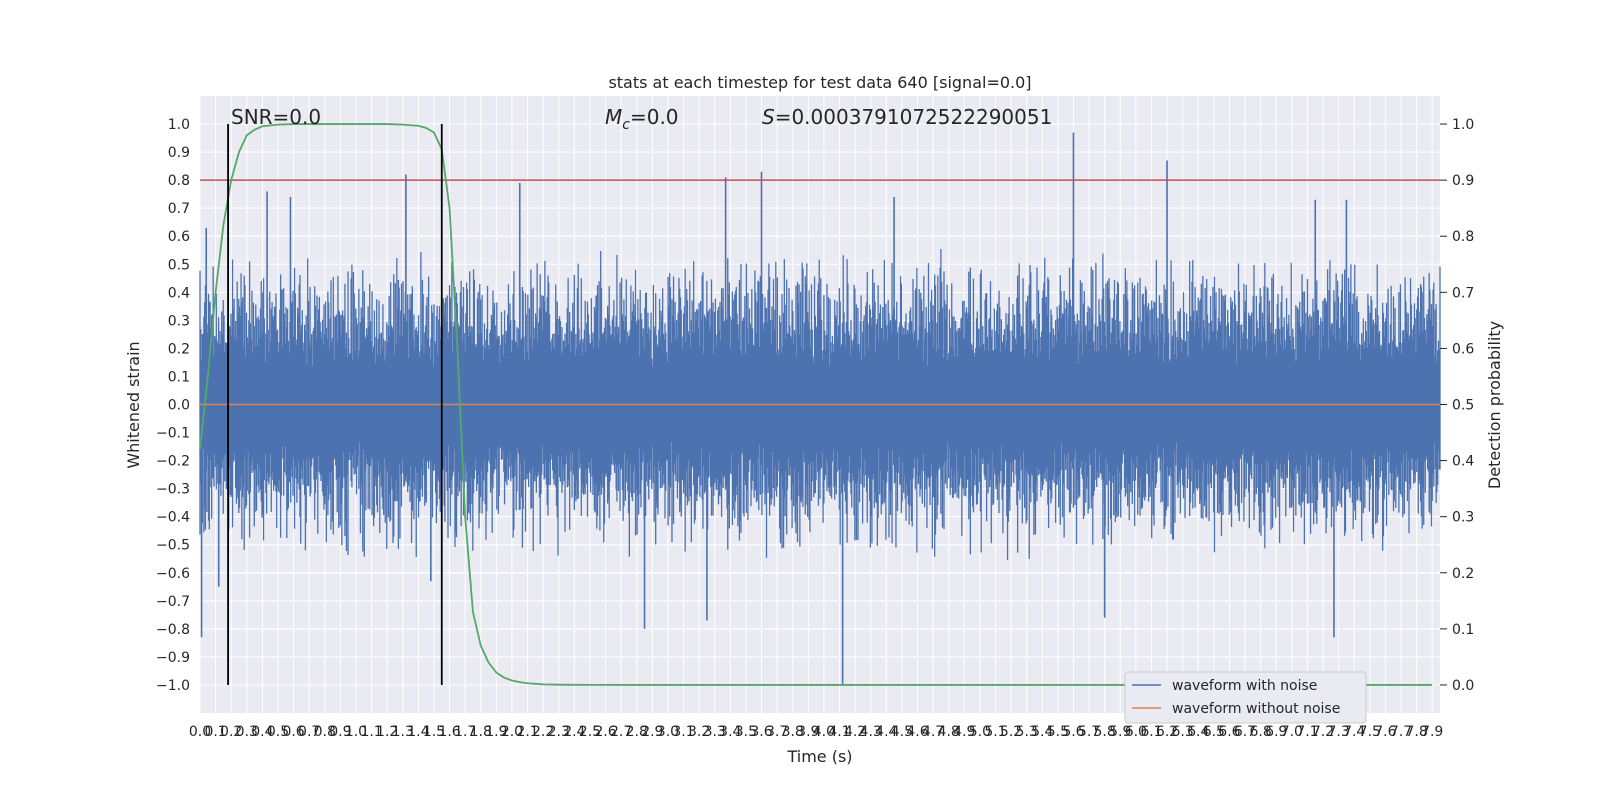  Describe the element at coordinates (543, 732) in the screenshot. I see `x-tick-label: 2.2` at that location.